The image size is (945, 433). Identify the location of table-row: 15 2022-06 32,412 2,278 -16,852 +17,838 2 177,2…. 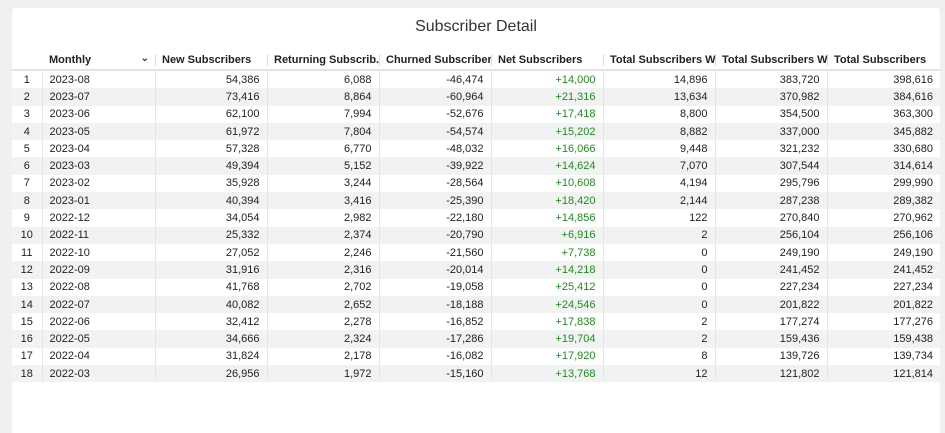
(476, 322).